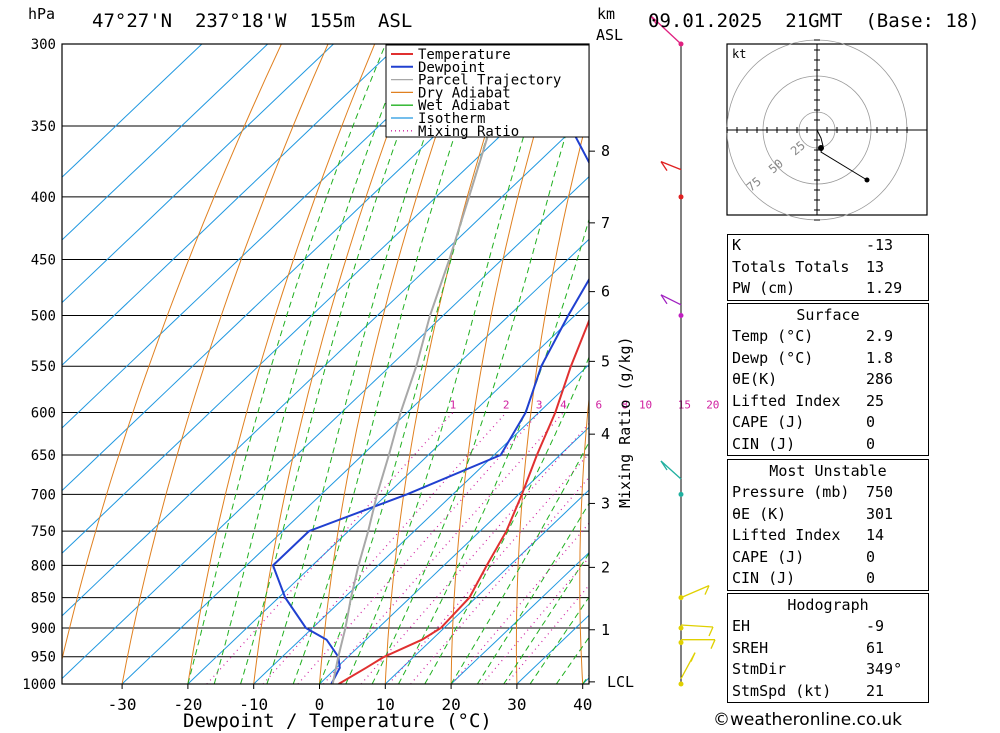  What do you see at coordinates (871, 578) in the screenshot?
I see `mu-value: 0` at bounding box center [871, 578].